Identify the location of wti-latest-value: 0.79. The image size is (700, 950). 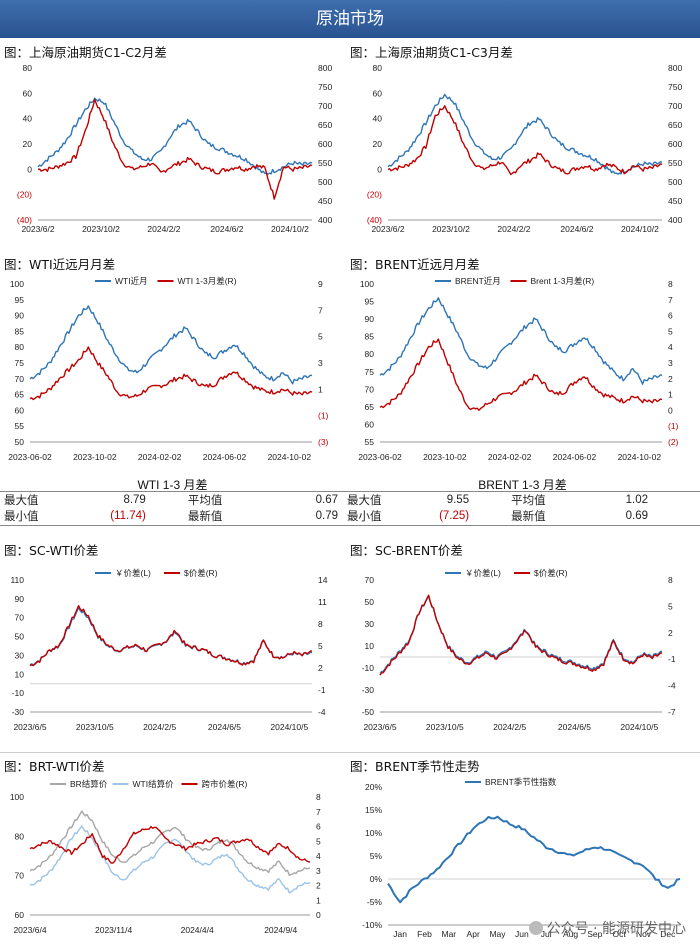
(326, 516).